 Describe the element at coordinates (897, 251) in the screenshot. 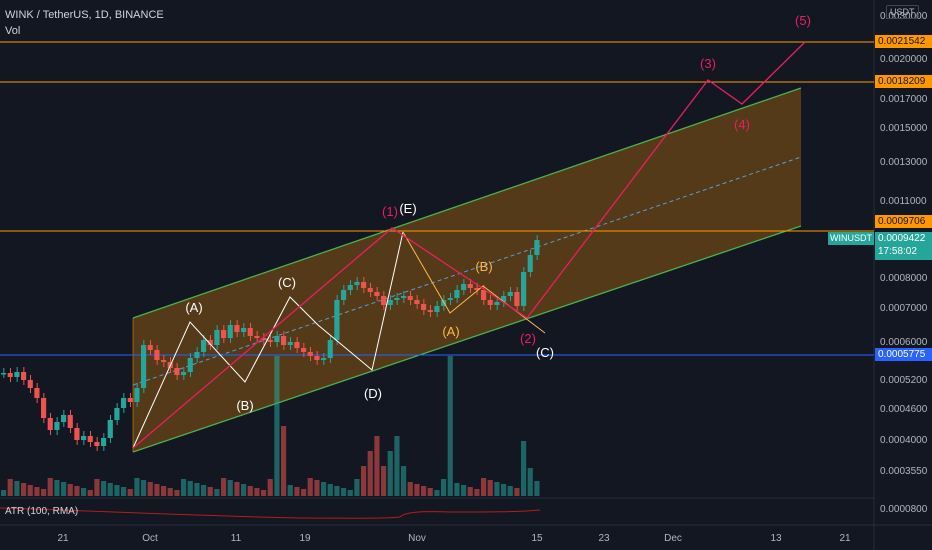

I see `bar-countdown: 17:58:02` at that location.